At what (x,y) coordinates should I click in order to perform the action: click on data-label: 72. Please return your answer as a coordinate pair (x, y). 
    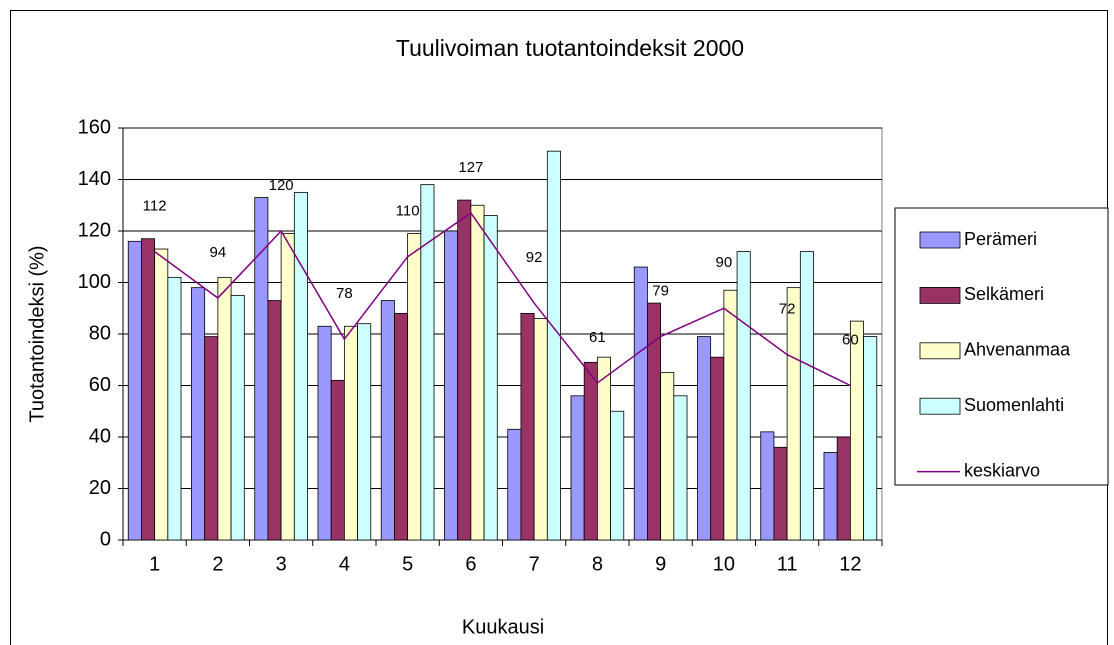
    Looking at the image, I should click on (787, 309).